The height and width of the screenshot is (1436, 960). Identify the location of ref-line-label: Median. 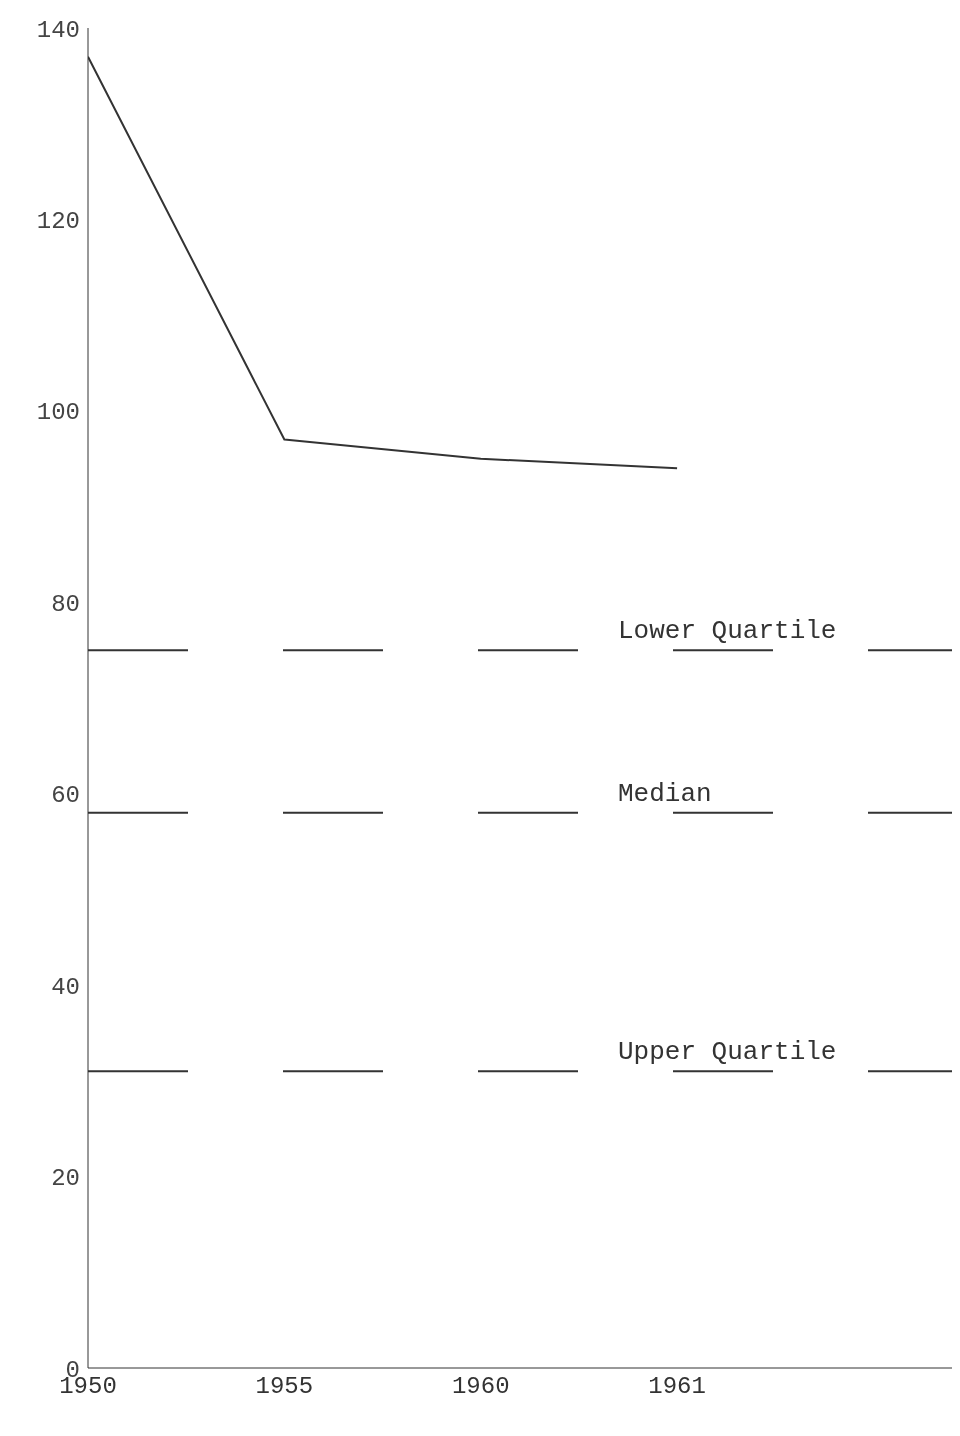
(665, 793).